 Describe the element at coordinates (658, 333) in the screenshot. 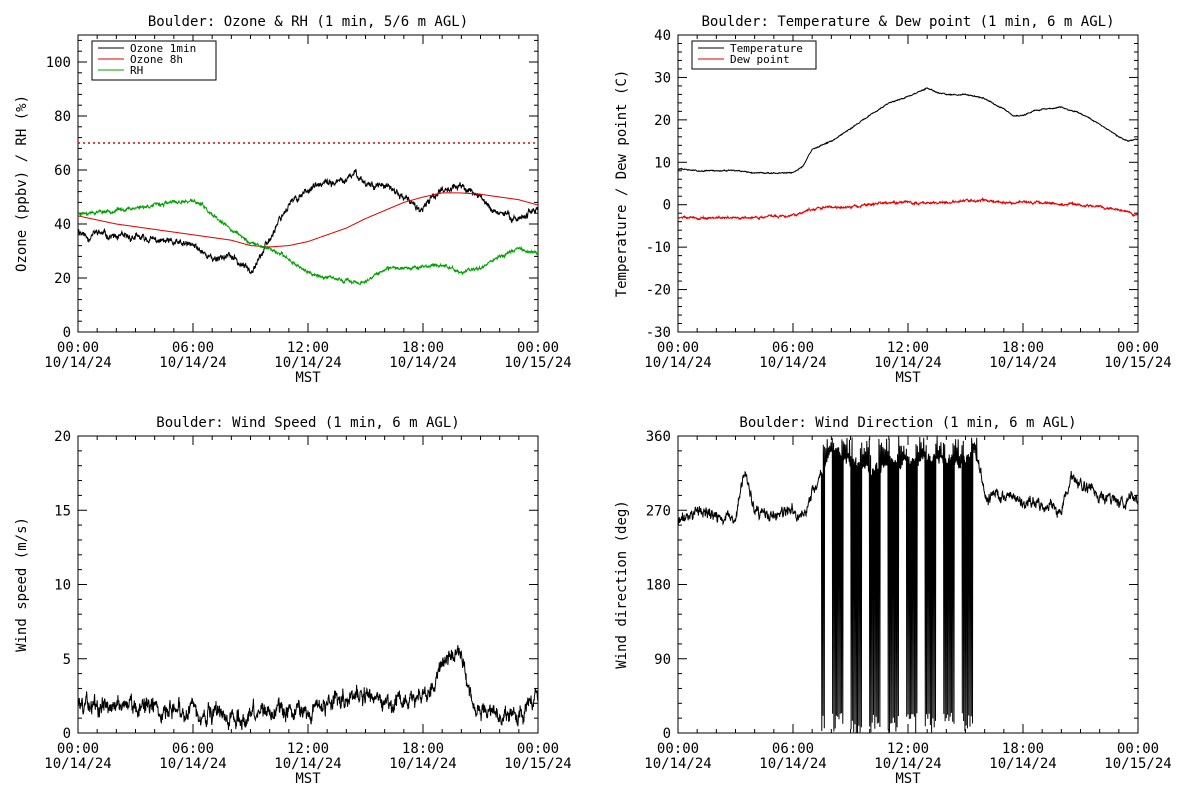

I see `y-tick-label: -30` at that location.